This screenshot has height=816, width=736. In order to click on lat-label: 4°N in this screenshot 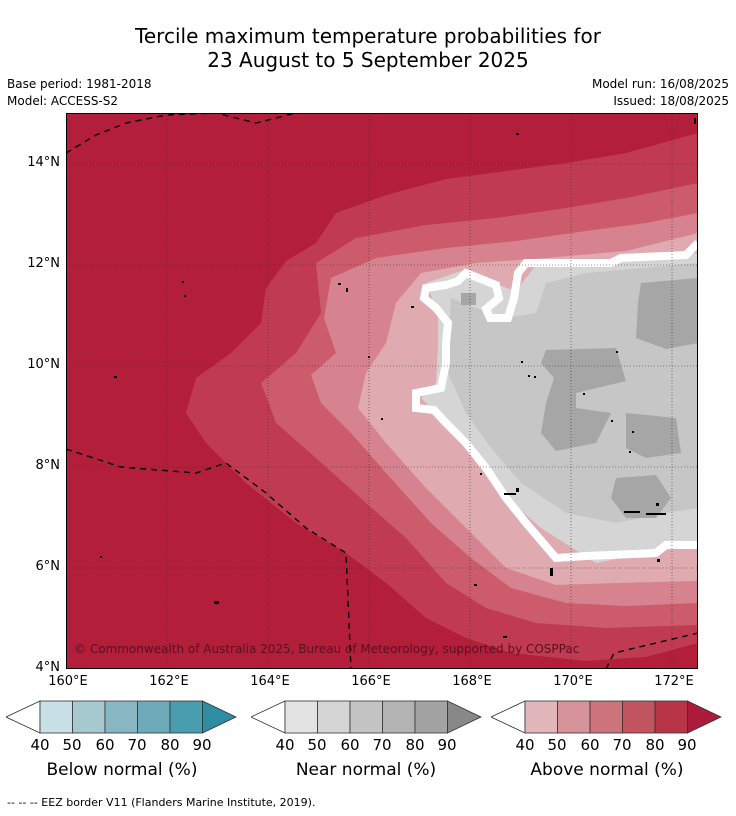, I will do `click(48, 667)`.